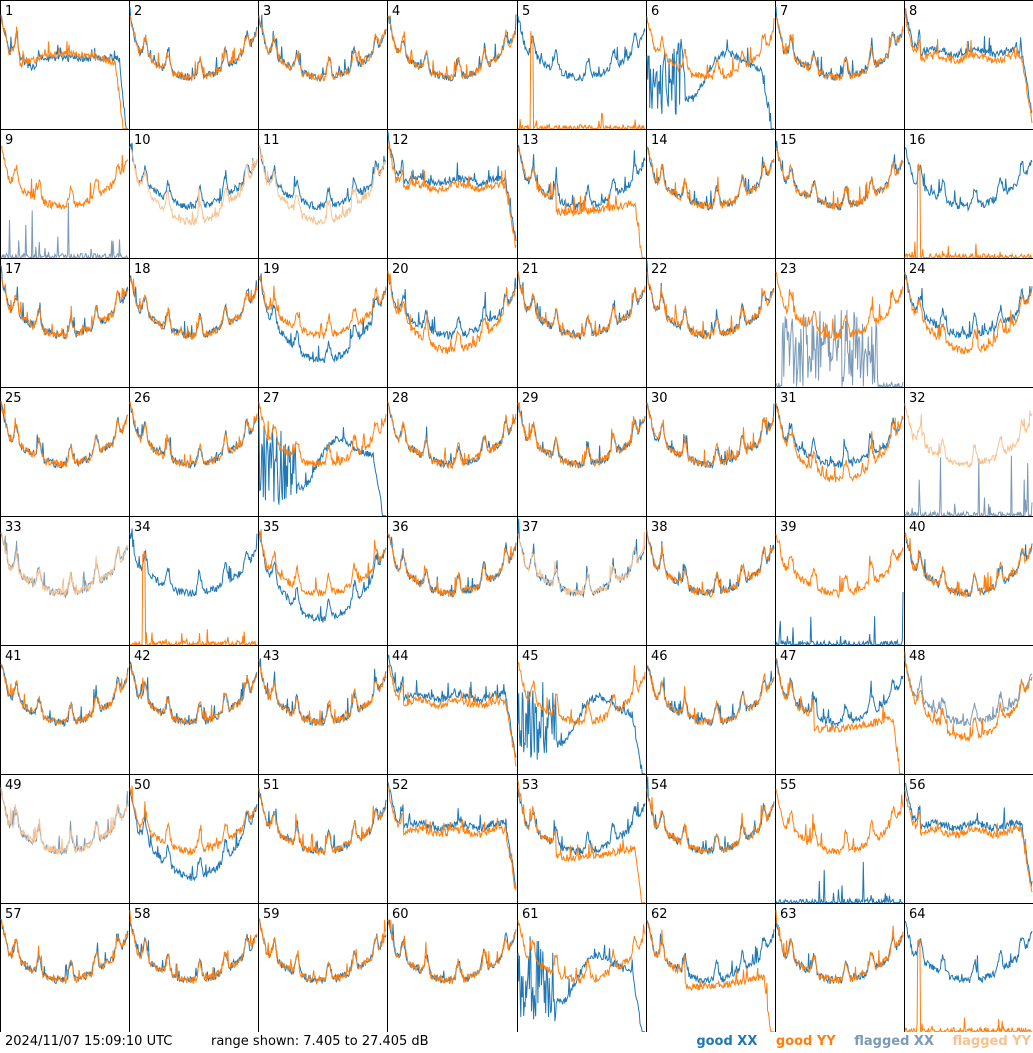 The image size is (1033, 1053). I want to click on legend-flagged-xx: flagged XX, so click(894, 1041).